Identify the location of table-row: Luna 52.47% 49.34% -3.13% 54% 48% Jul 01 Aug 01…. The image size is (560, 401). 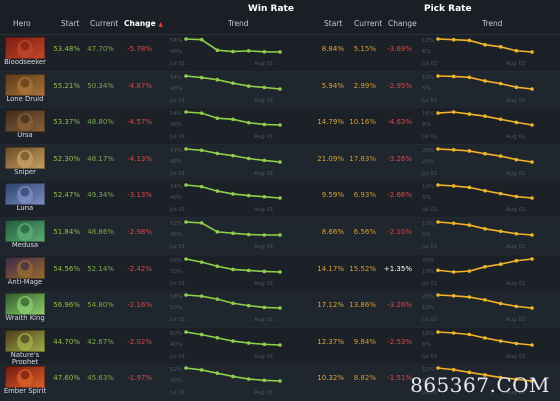
(280, 200).